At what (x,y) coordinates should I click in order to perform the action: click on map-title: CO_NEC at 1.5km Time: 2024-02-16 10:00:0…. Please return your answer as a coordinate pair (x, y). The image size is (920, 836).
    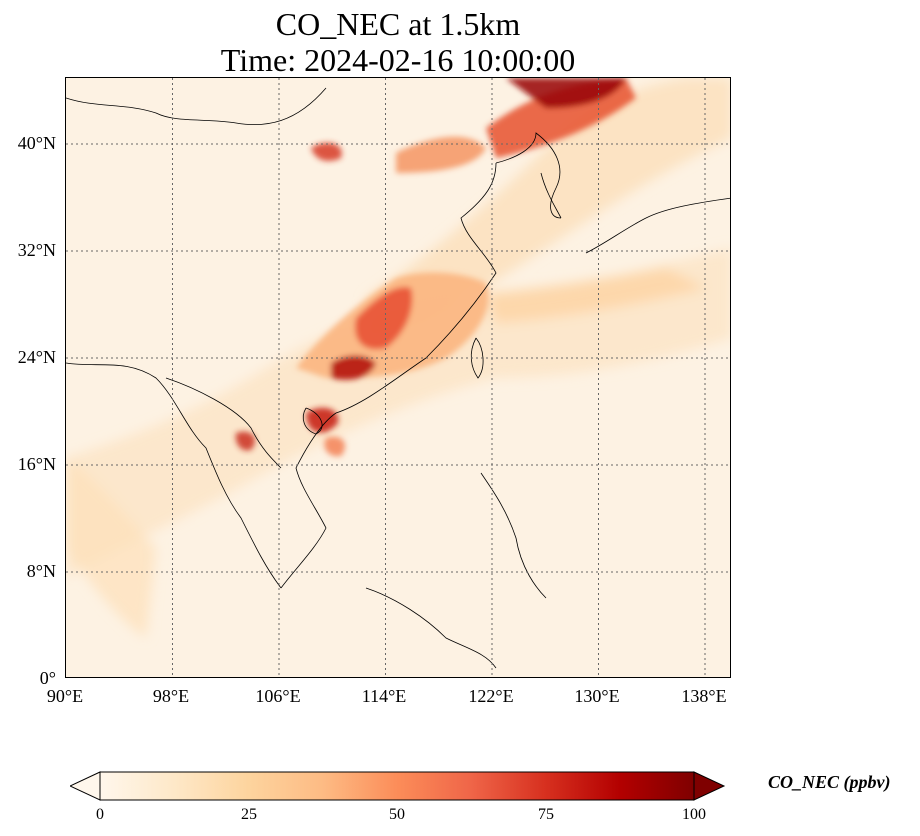
    Looking at the image, I should click on (398, 42).